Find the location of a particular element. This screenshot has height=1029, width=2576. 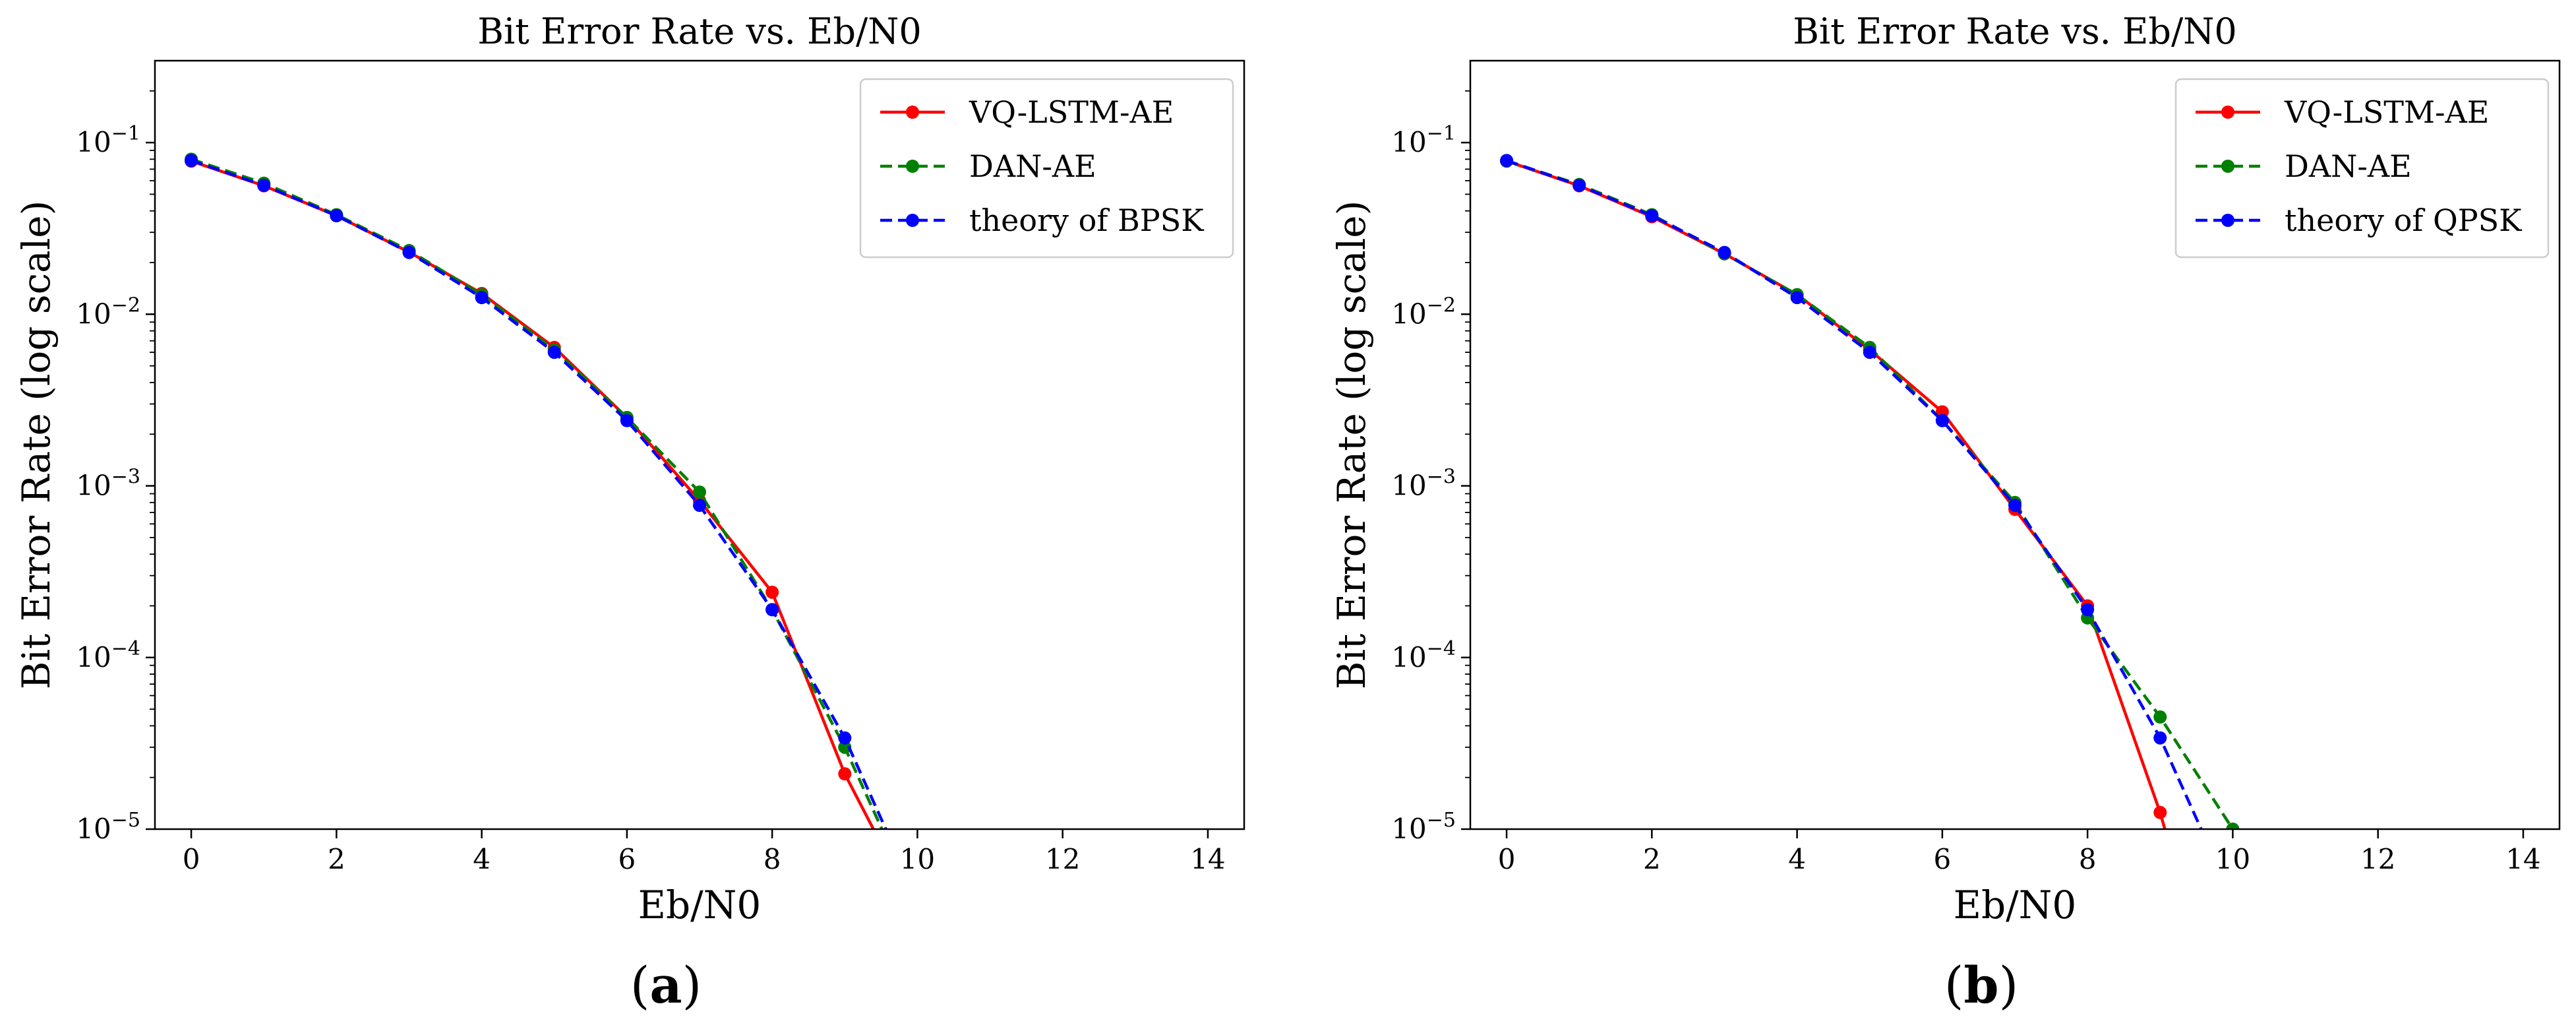

panel-label: (b) is located at coordinates (1981, 985).